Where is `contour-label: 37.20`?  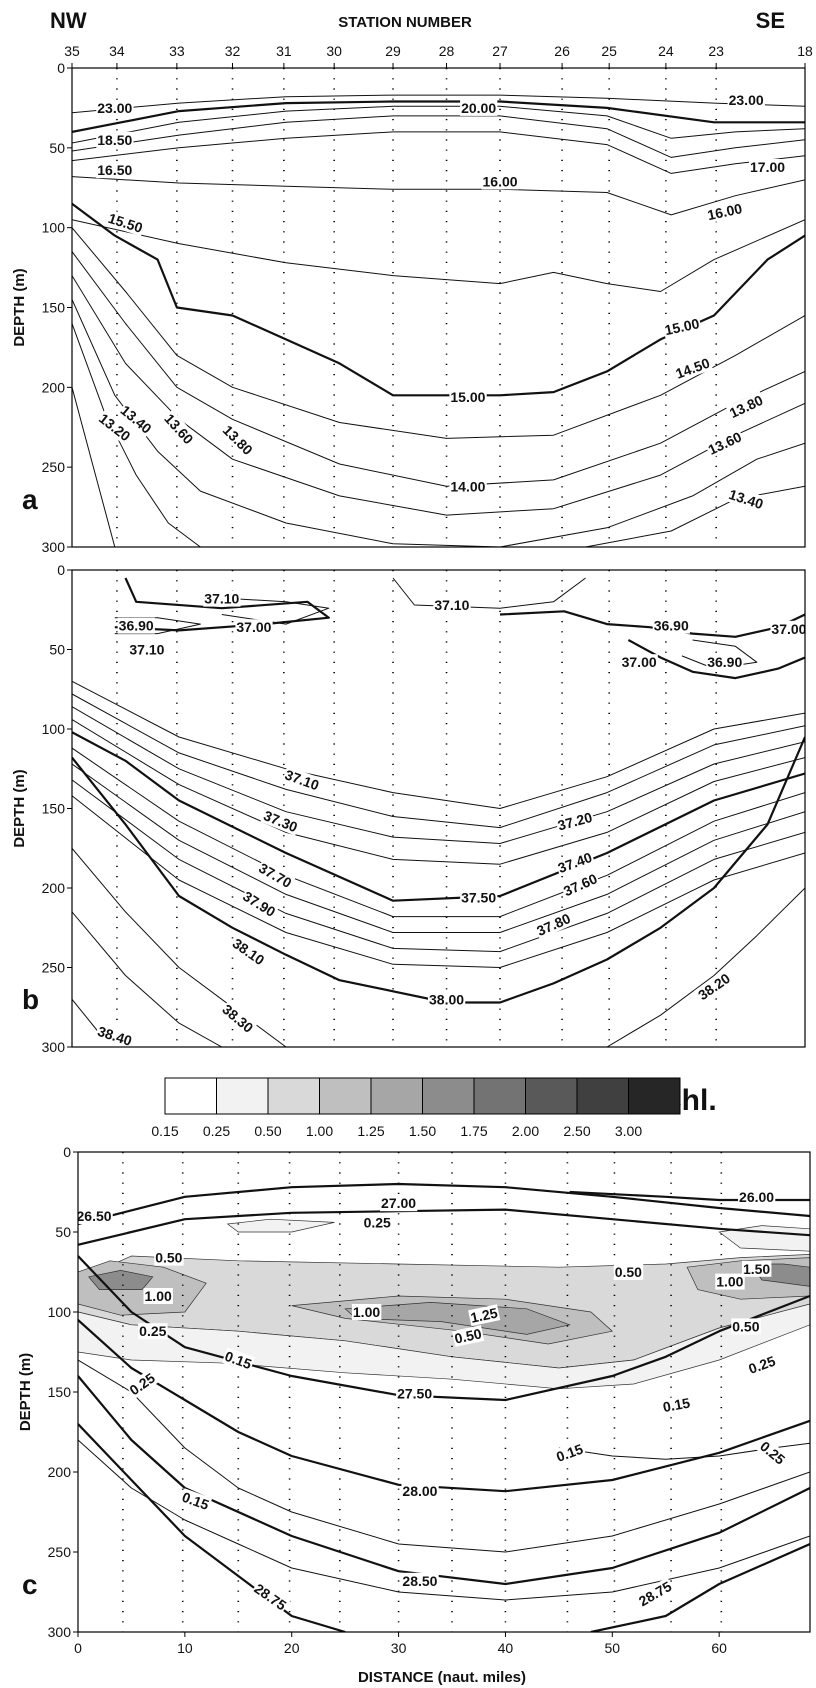
contour-label: 37.20 is located at coordinates (575, 821).